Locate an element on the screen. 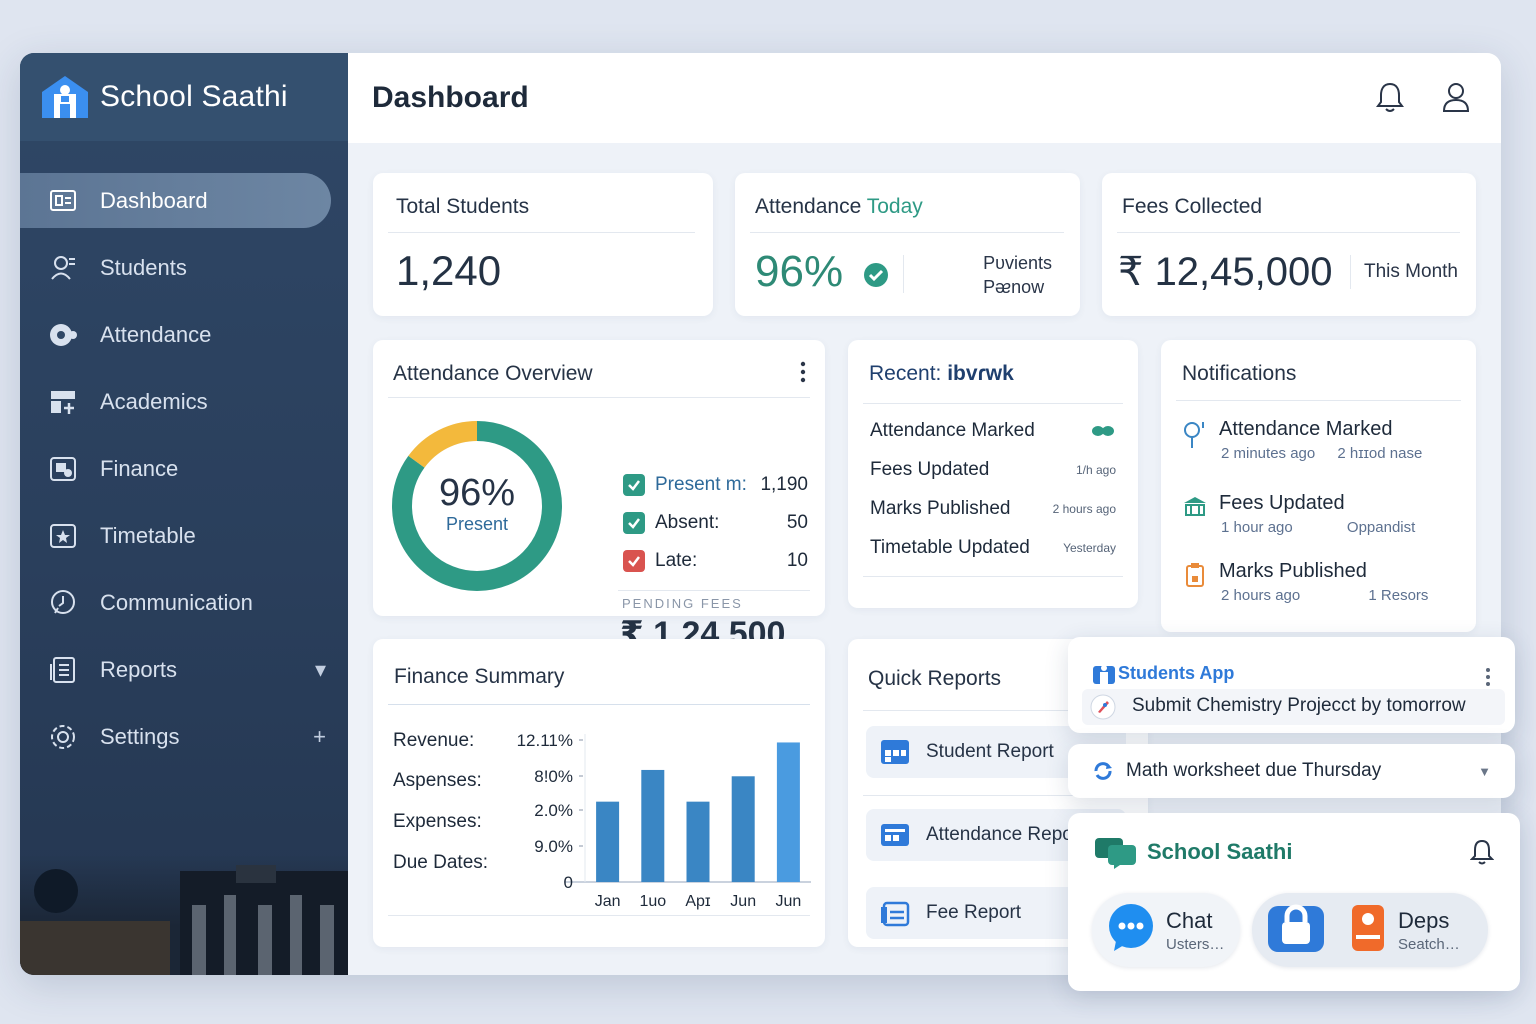 The width and height of the screenshot is (1536, 1024). sidebar-item-settings: Settings + is located at coordinates (184, 736).